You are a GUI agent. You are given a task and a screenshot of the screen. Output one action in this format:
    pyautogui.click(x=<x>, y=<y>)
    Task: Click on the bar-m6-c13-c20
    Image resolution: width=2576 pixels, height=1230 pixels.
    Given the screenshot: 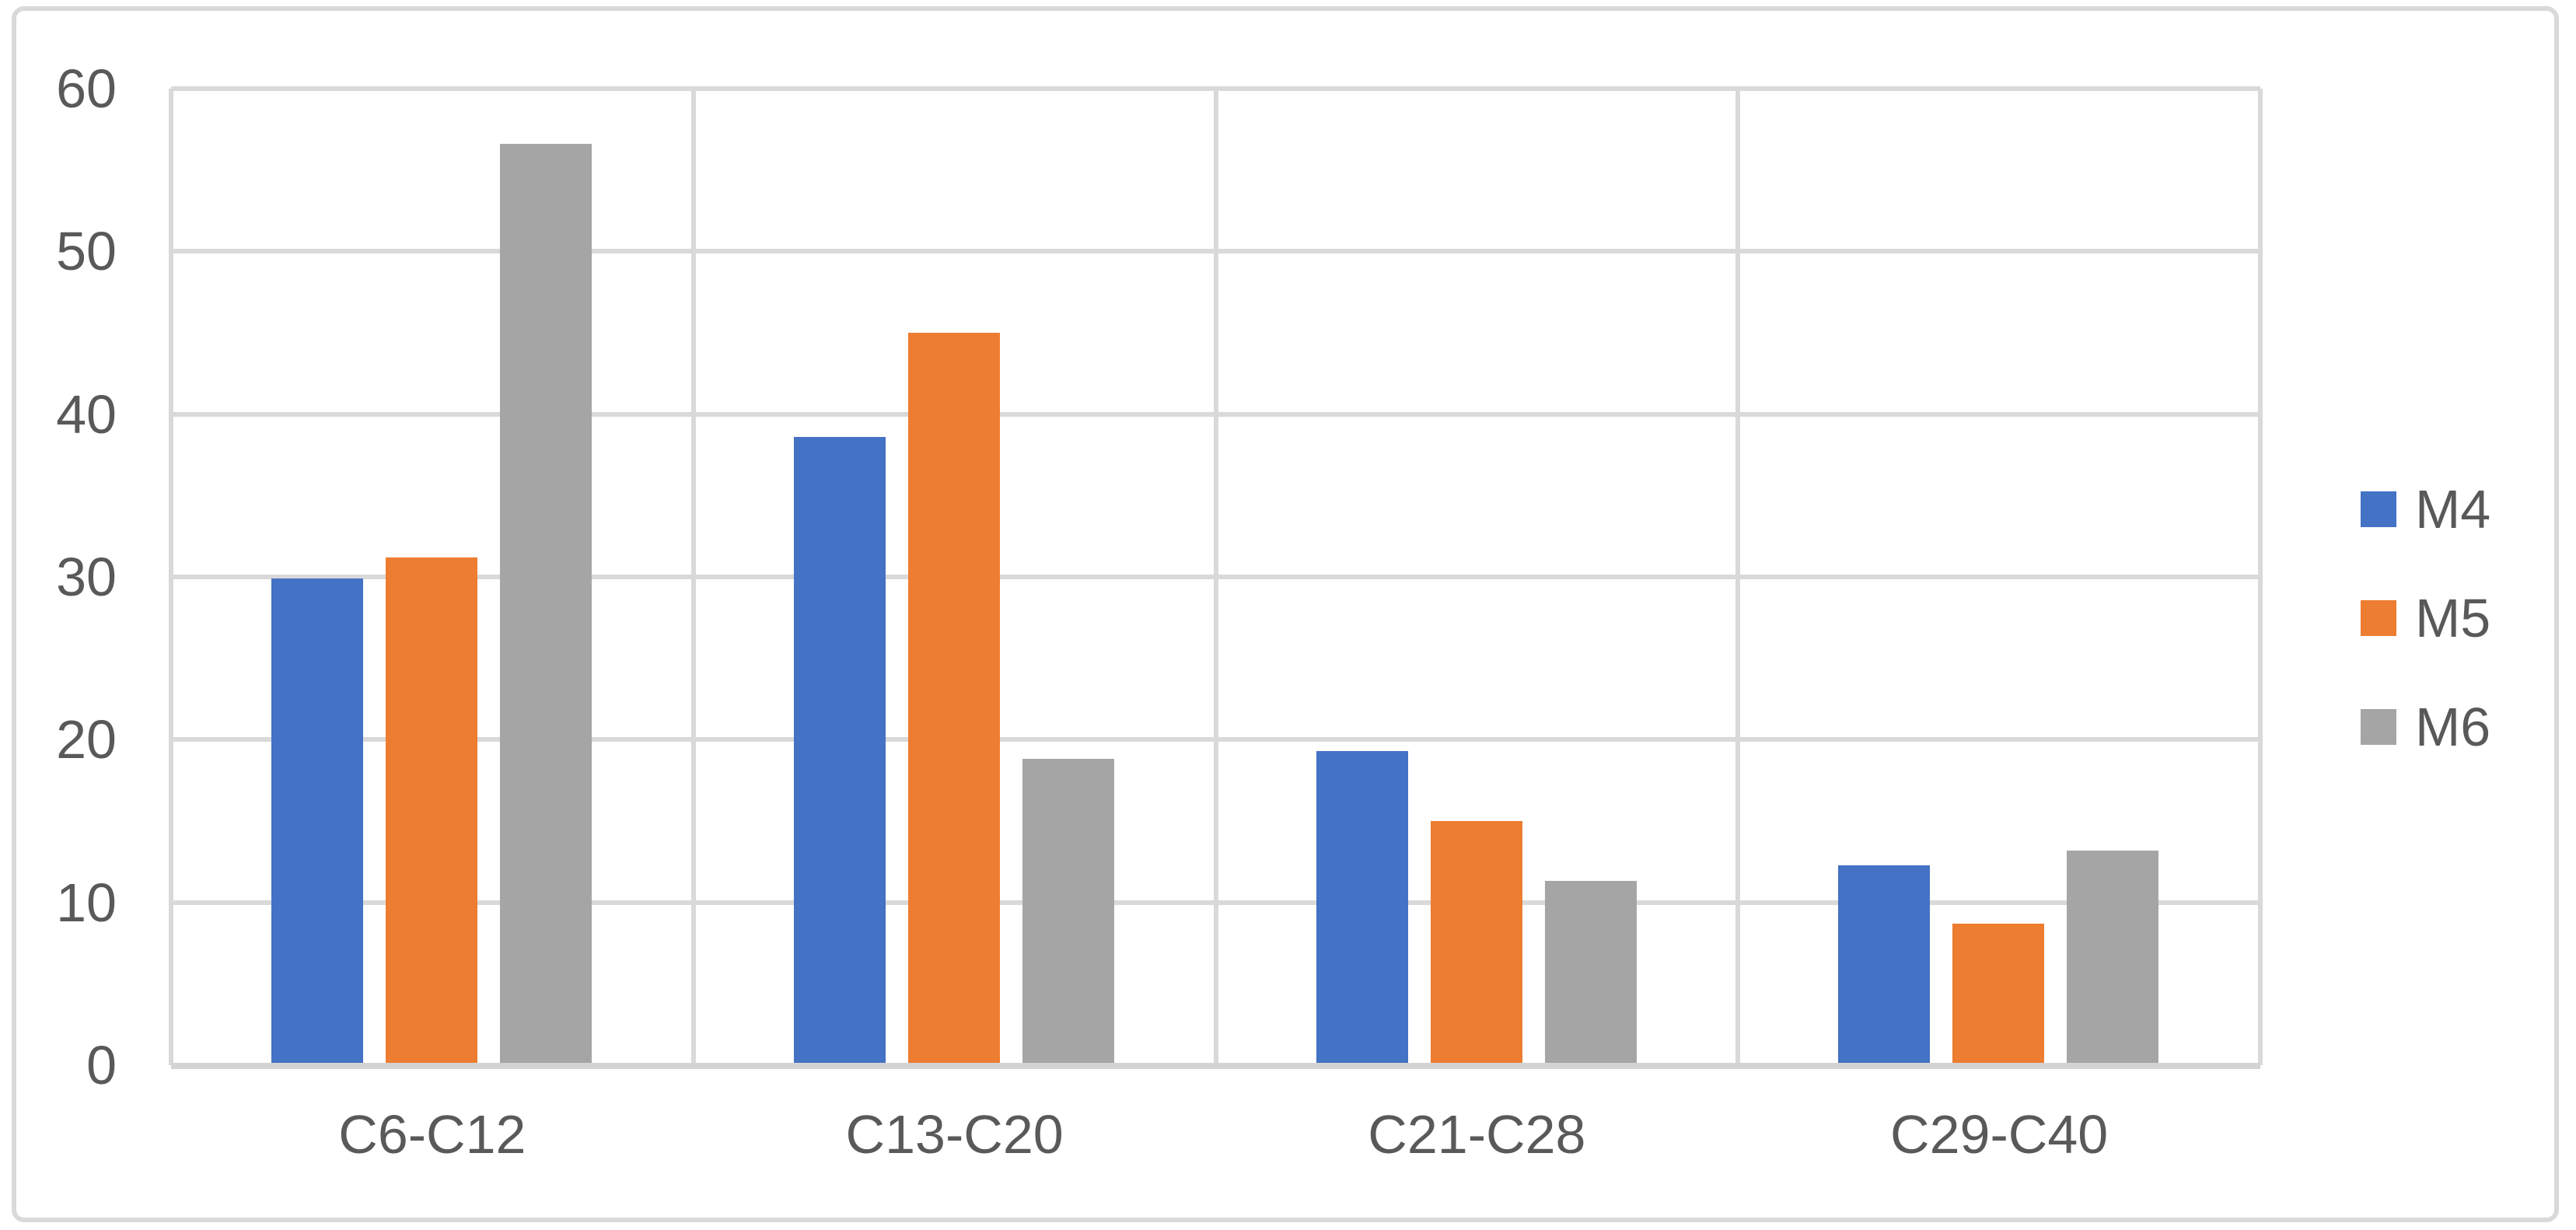 What is the action you would take?
    pyautogui.click(x=1068, y=912)
    